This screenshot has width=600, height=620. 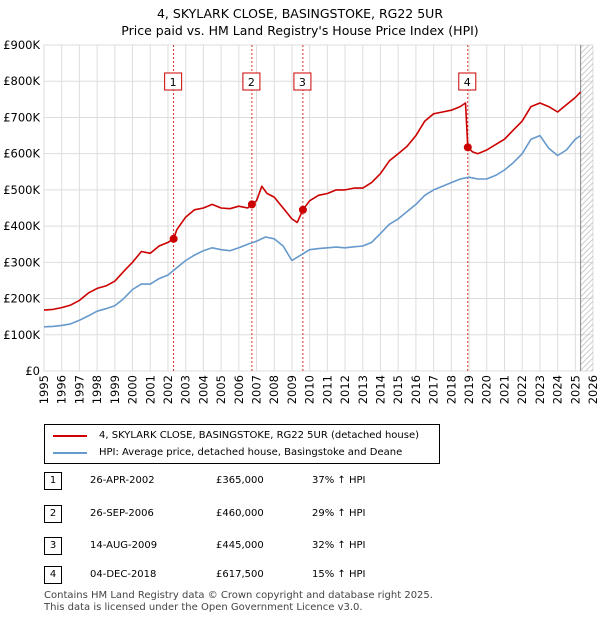 What do you see at coordinates (122, 480) in the screenshot?
I see `sale-date: 26-APR-2002` at bounding box center [122, 480].